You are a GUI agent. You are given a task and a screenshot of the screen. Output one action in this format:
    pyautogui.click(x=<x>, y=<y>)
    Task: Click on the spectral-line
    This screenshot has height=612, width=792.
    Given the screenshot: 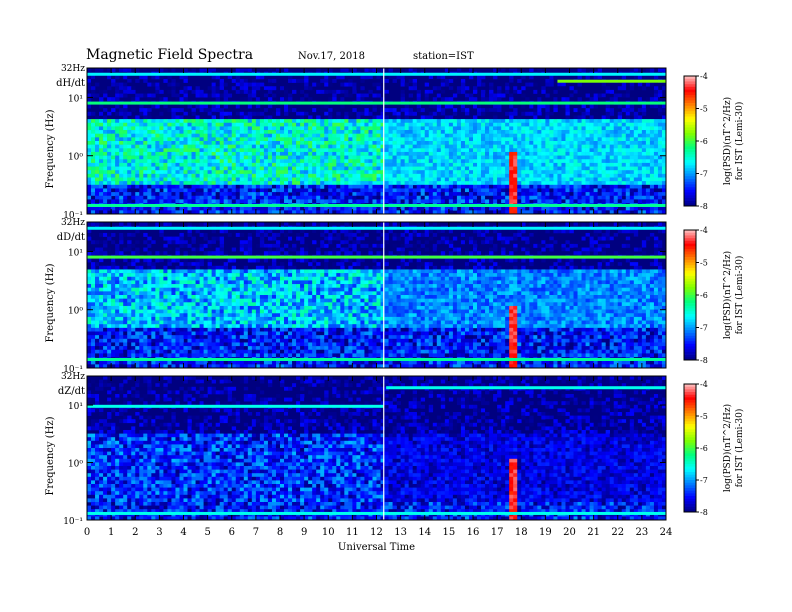 What is the action you would take?
    pyautogui.click(x=376, y=74)
    